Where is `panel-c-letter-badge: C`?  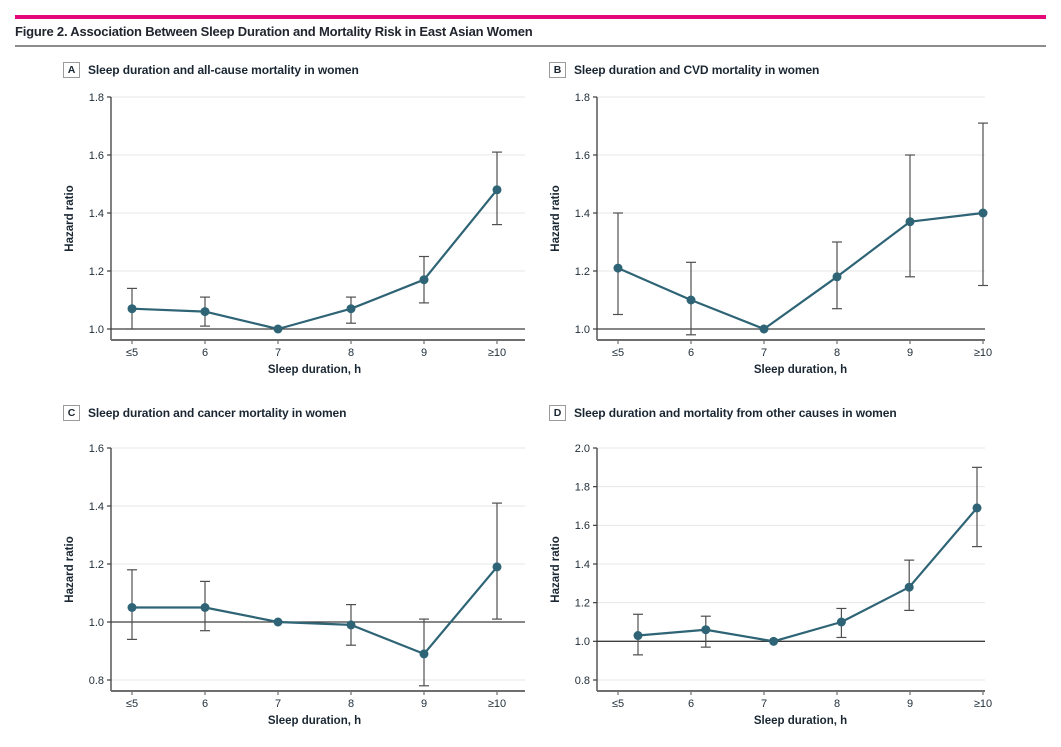
panel-c-letter-badge: C is located at coordinates (71, 413).